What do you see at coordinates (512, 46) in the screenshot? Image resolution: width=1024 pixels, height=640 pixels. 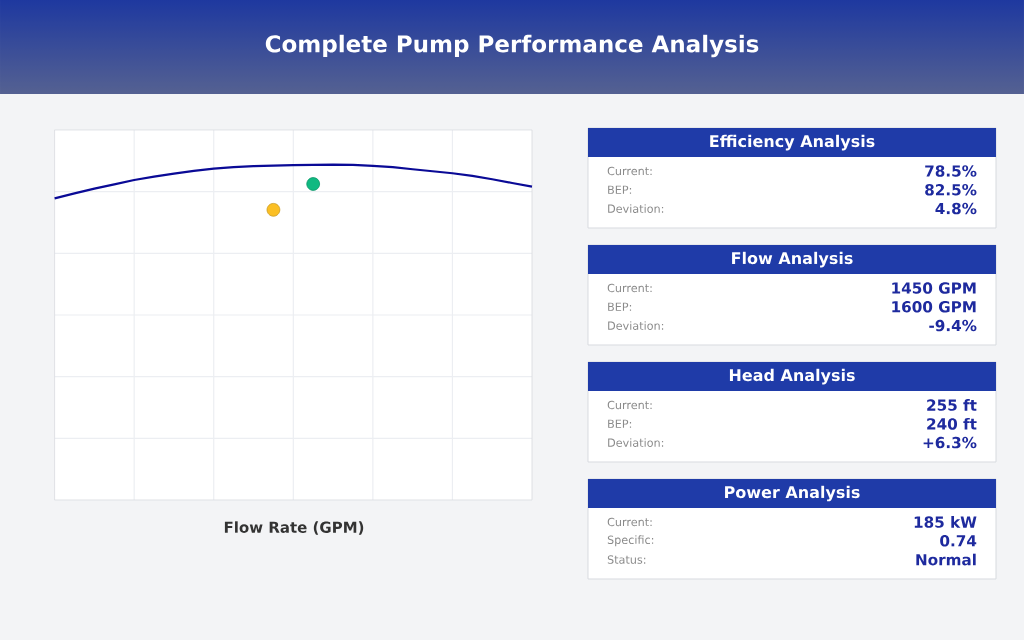 I see `chart-title: Complete Pump Performance Analysis` at bounding box center [512, 46].